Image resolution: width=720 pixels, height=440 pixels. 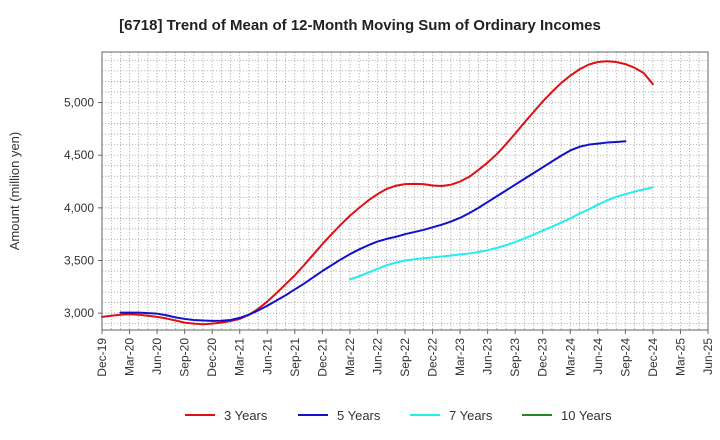 What do you see at coordinates (586, 415) in the screenshot?
I see `legend-label-10-years: 10 Years` at bounding box center [586, 415].